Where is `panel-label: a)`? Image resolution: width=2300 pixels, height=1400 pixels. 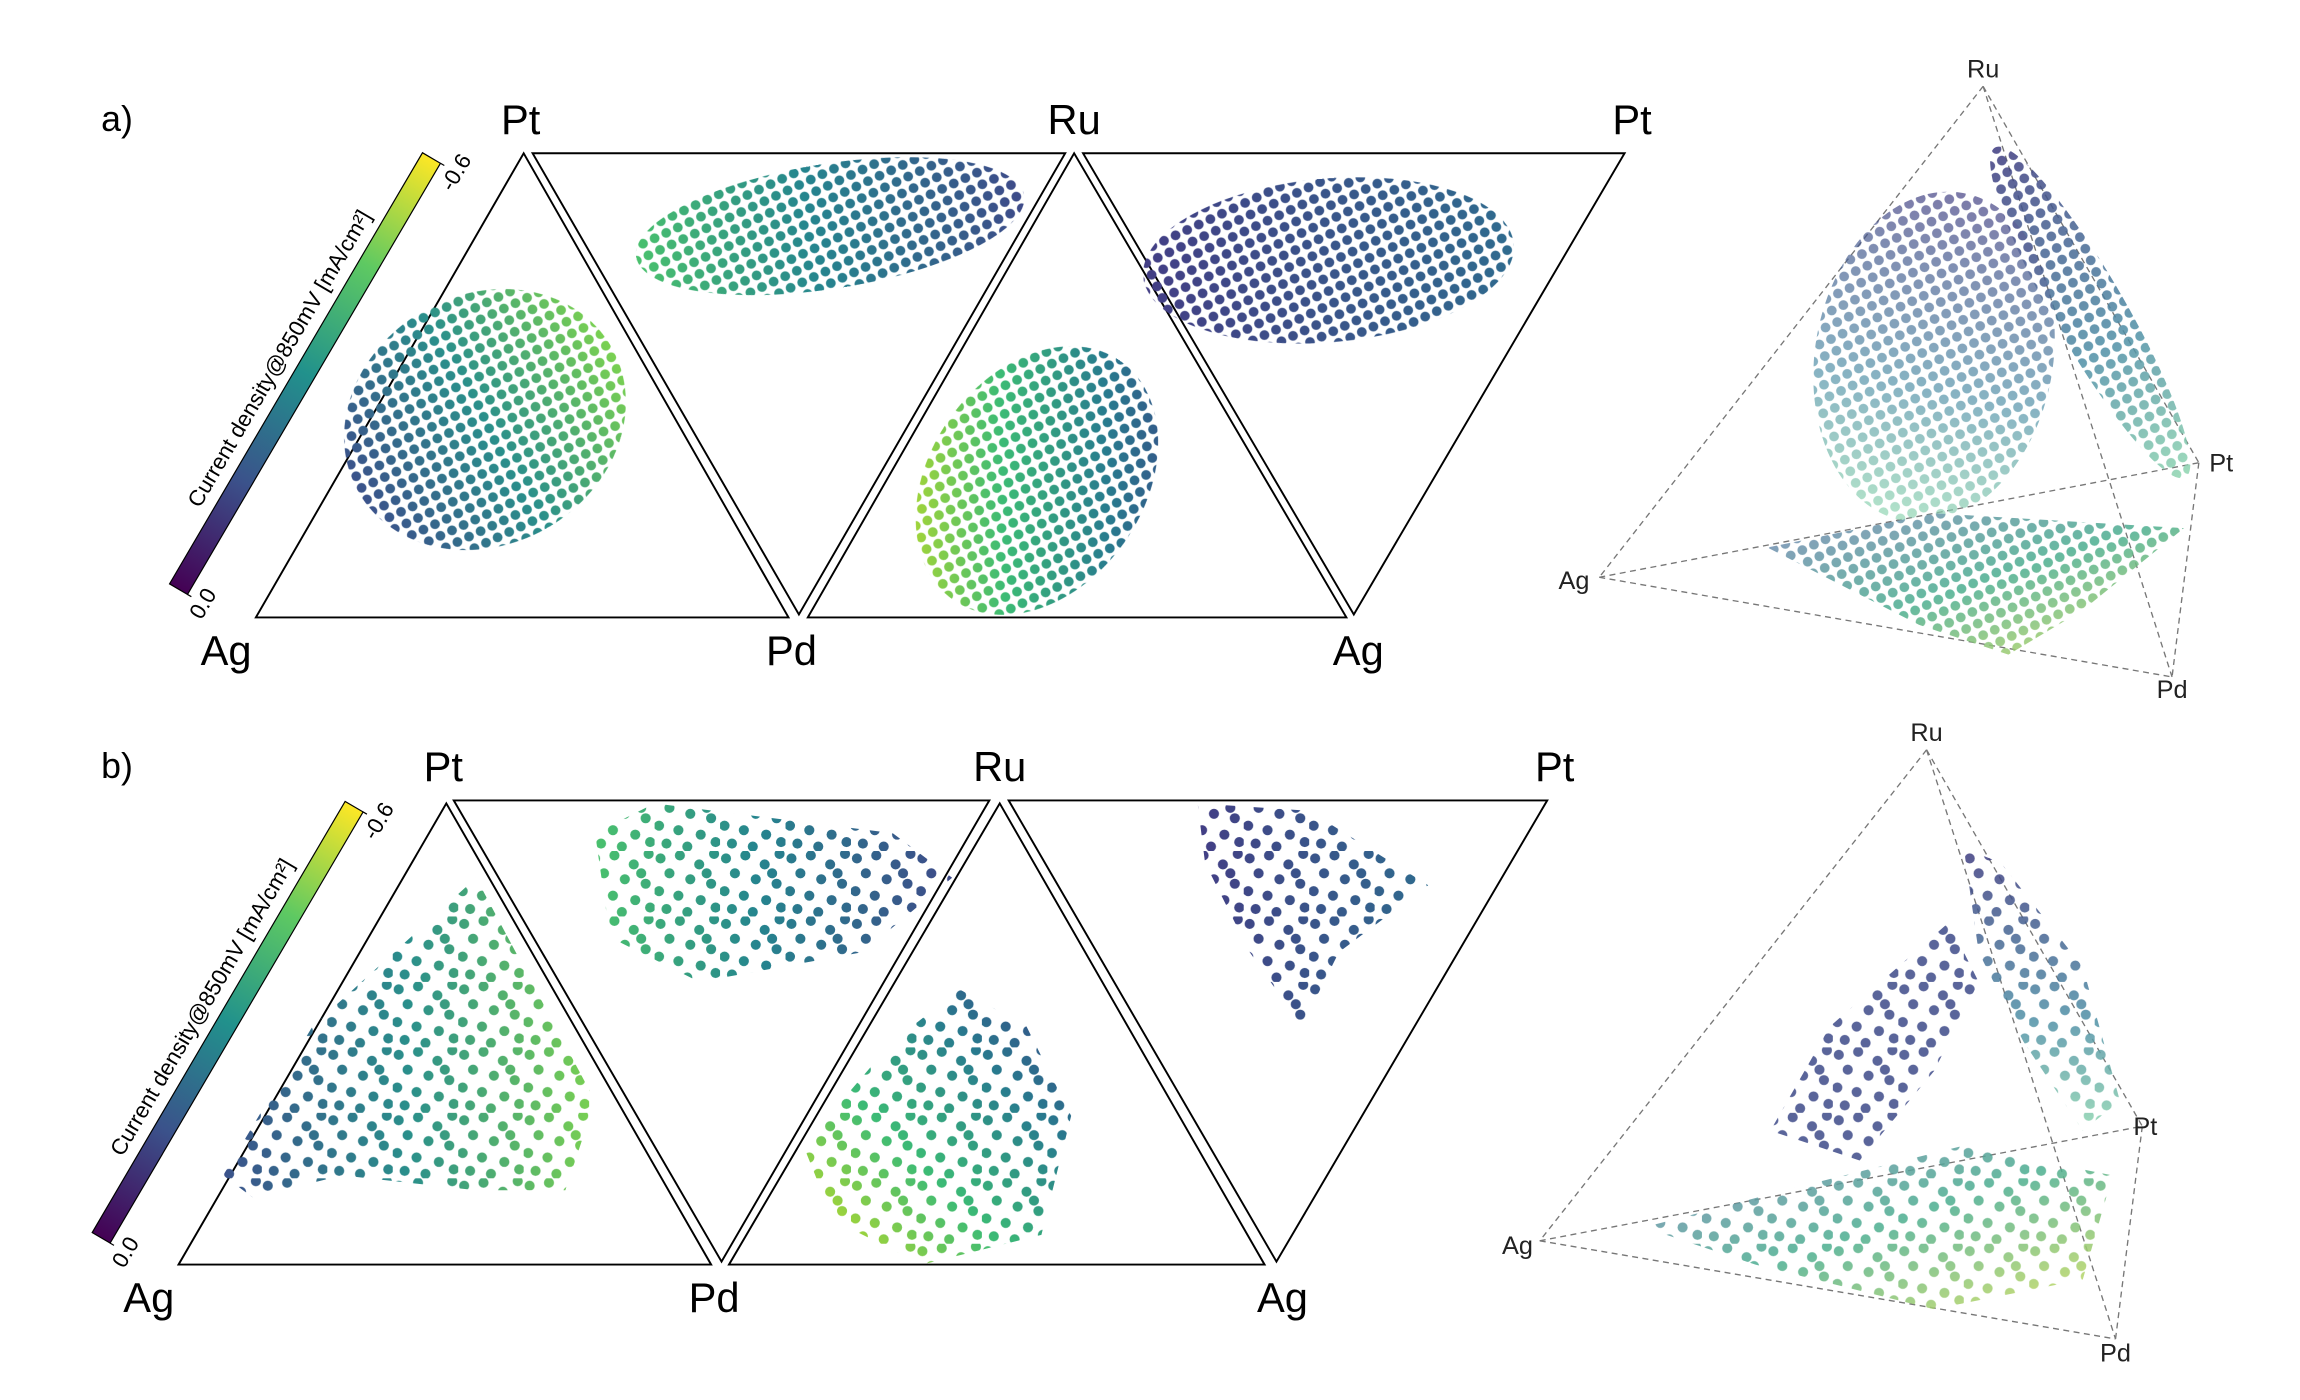 panel-label: a) is located at coordinates (117, 119).